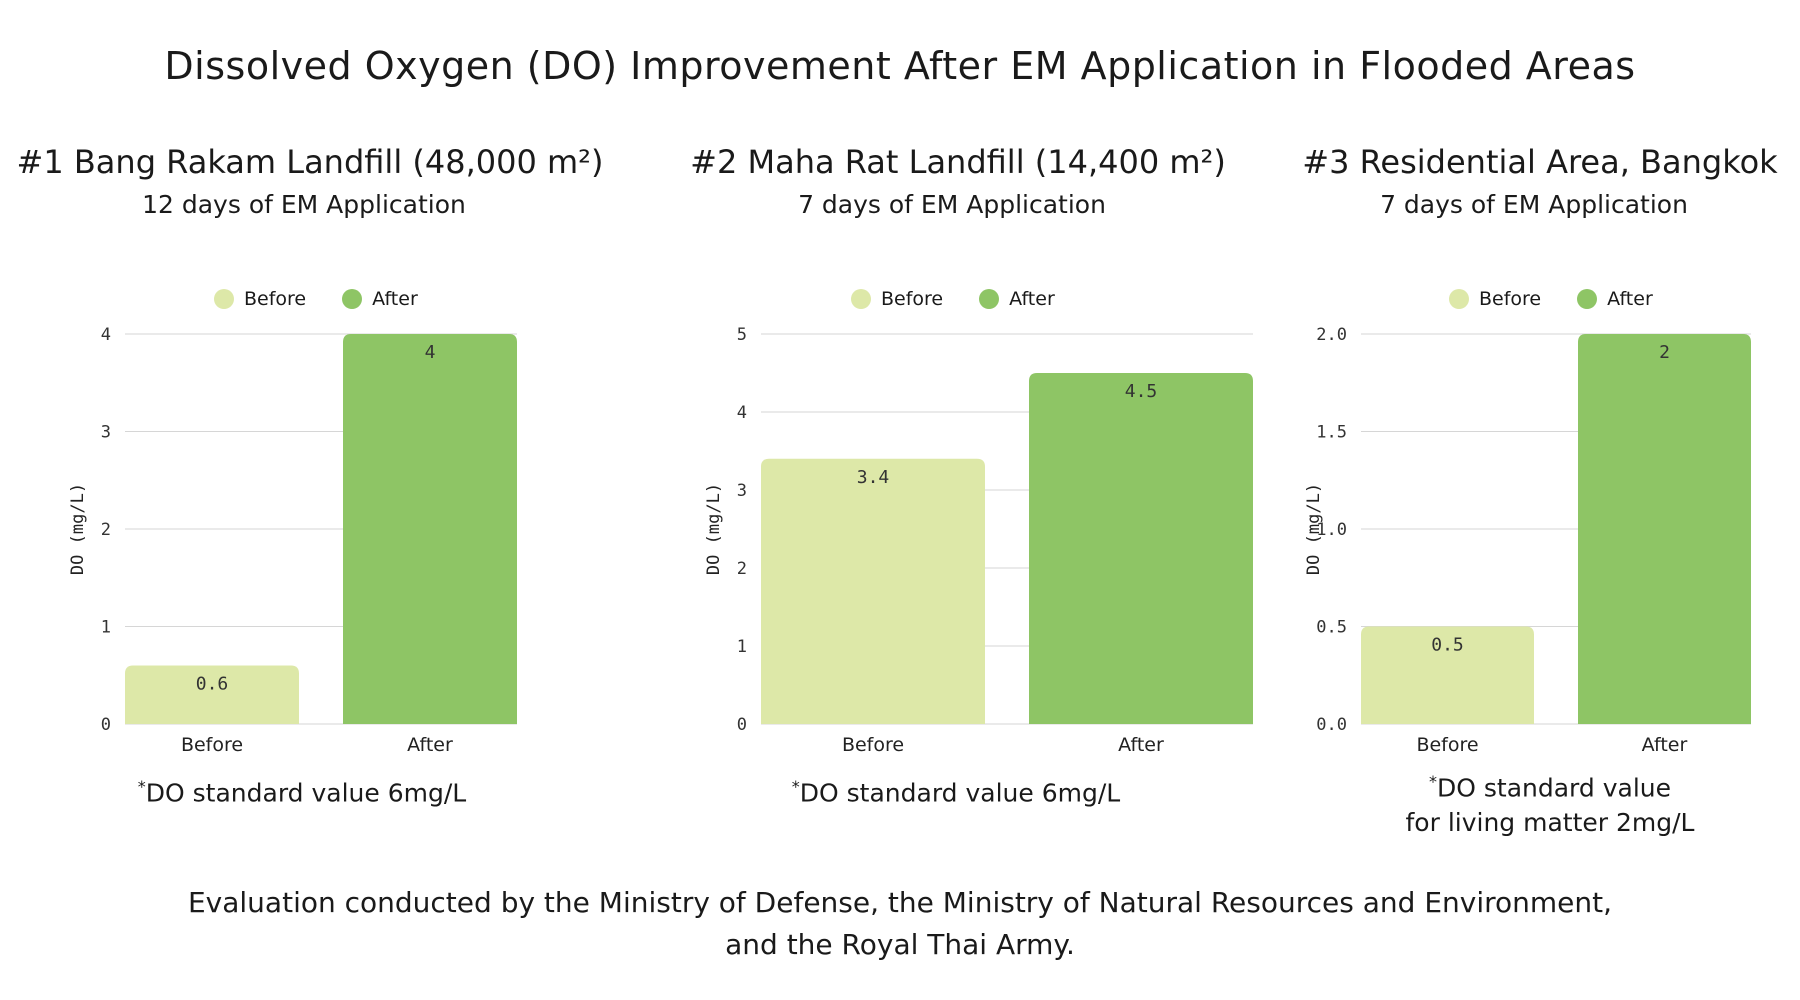 The width and height of the screenshot is (1800, 1000). Describe the element at coordinates (873, 477) in the screenshot. I see `data-label: 3.4` at that location.